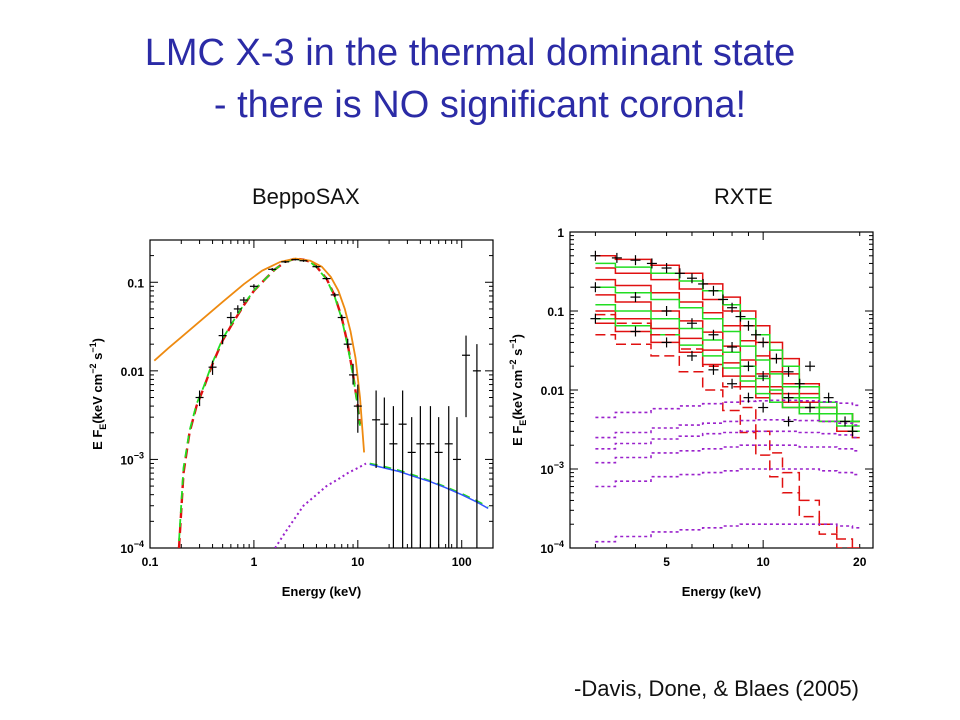 The height and width of the screenshot is (720, 960). Describe the element at coordinates (518, 390) in the screenshot. I see `rxte-y-axis-title: E FE(keV cm−2 s−1)` at that location.